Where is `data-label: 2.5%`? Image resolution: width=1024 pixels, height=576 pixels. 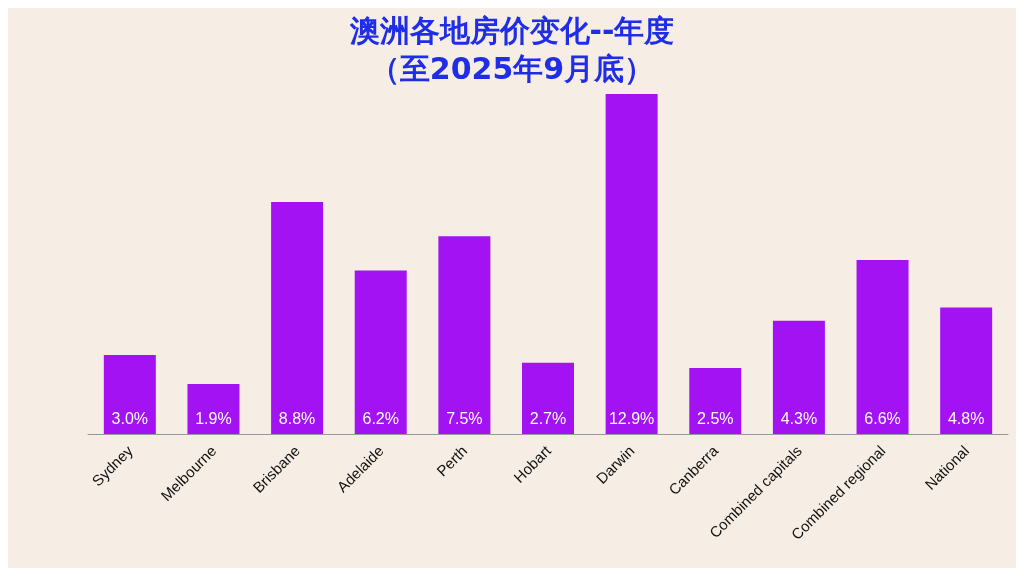 data-label: 2.5% is located at coordinates (715, 418).